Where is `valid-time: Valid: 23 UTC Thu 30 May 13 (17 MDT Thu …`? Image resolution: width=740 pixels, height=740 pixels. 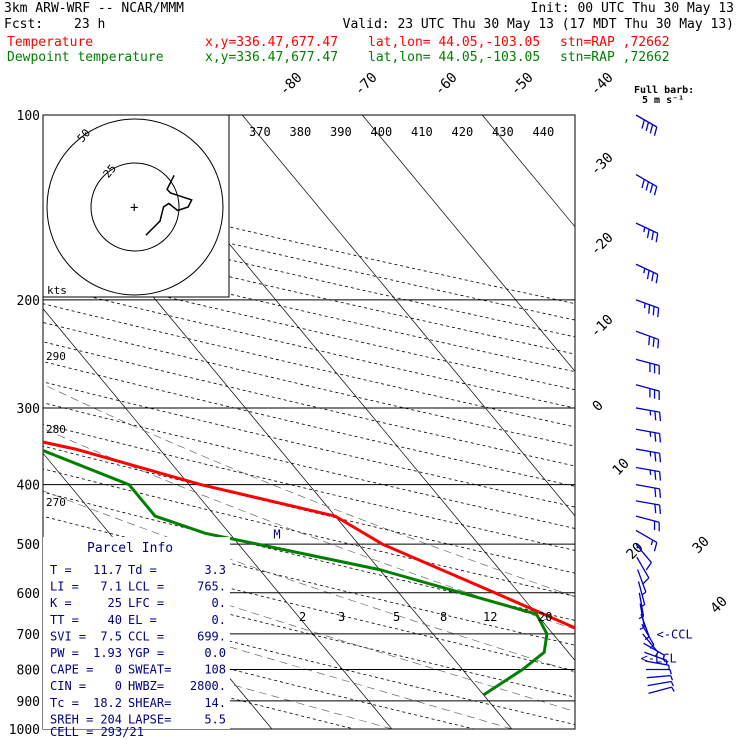 valid-time: Valid: 23 UTC Thu 30 May 13 (17 MDT Thu … is located at coordinates (538, 24).